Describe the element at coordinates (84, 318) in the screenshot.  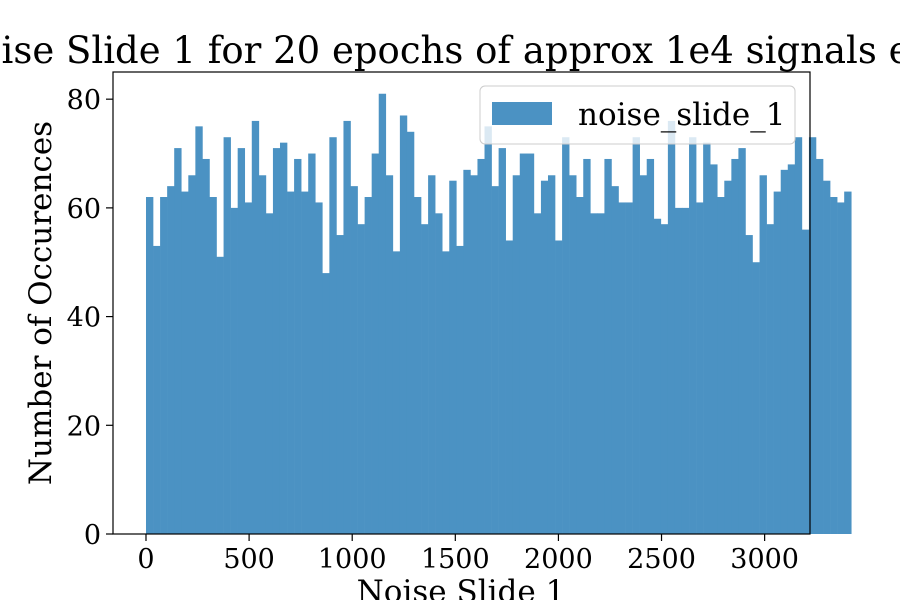
I see `y-tick-label: 40` at that location.